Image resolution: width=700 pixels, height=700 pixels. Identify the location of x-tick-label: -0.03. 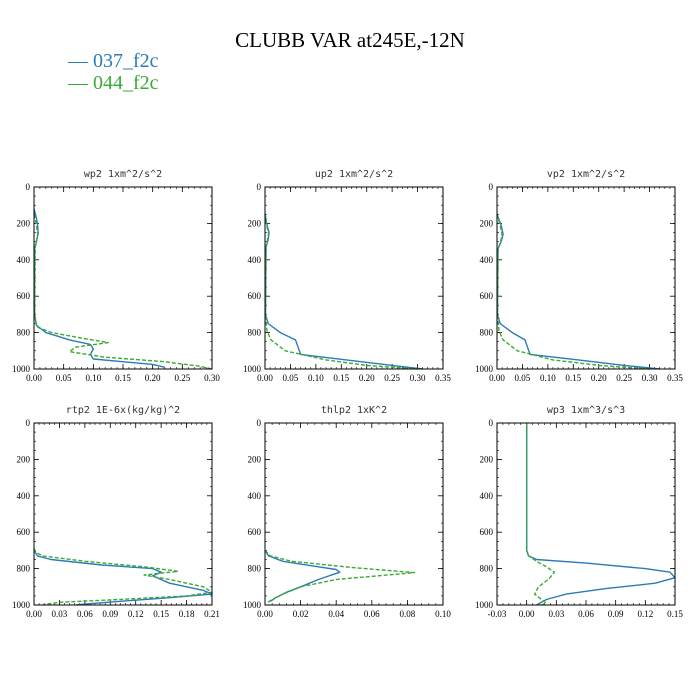
(497, 614).